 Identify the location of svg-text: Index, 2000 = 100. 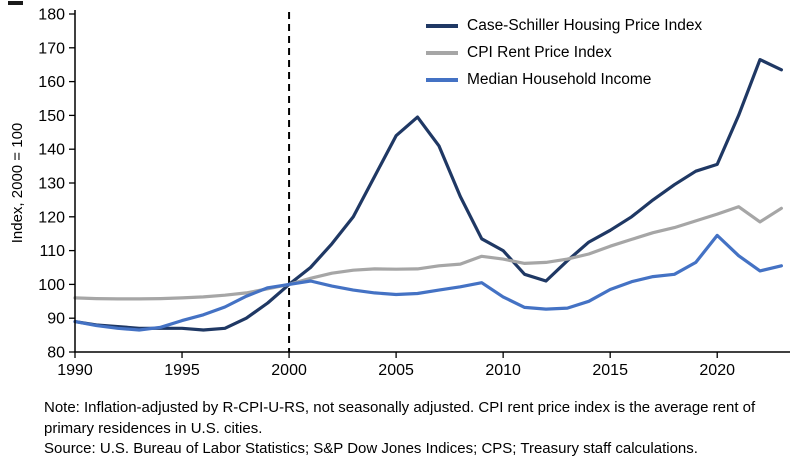
(17, 183).